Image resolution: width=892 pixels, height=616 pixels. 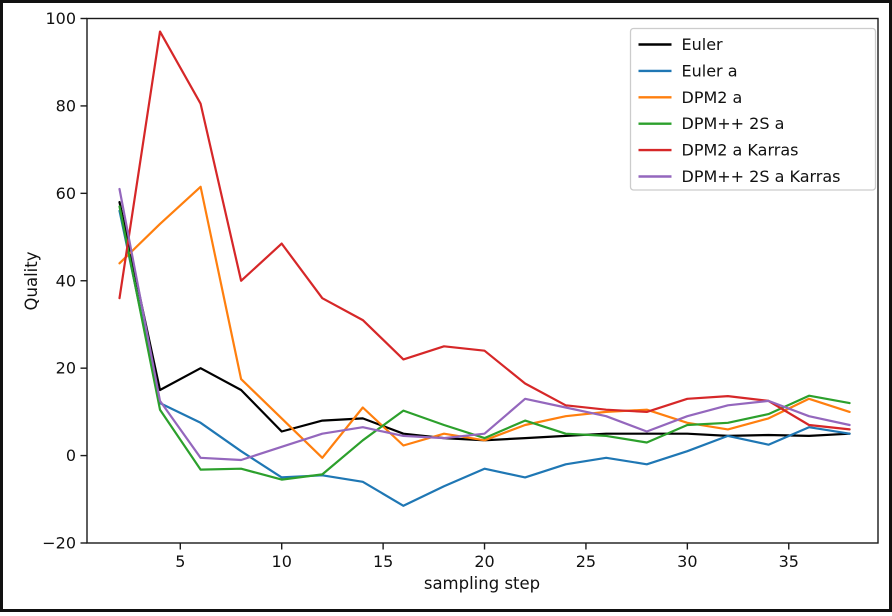 What do you see at coordinates (31, 280) in the screenshot?
I see `y-axis-label: Quality` at bounding box center [31, 280].